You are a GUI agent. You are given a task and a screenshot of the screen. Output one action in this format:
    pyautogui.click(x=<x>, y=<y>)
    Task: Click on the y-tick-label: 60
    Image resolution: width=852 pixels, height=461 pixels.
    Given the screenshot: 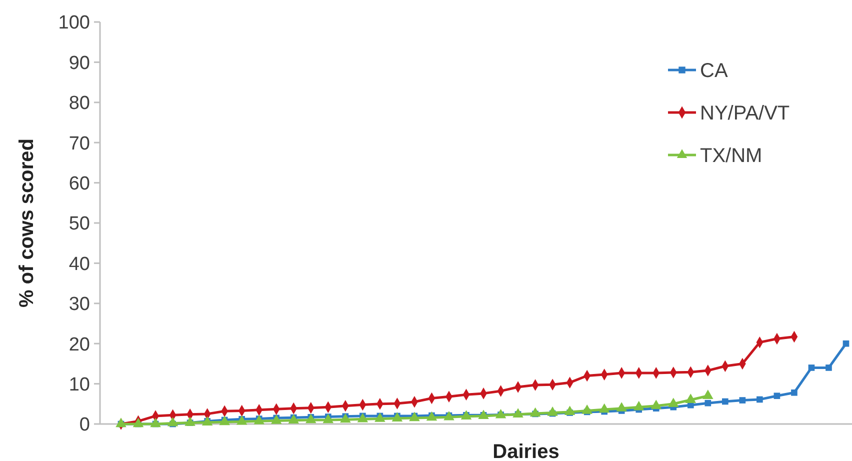 What is the action you would take?
    pyautogui.click(x=79, y=183)
    